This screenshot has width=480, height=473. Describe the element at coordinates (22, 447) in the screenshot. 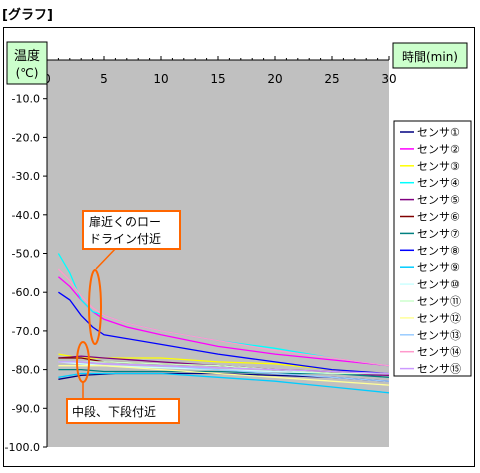

I see `y-tick-label: -100.0` at that location.